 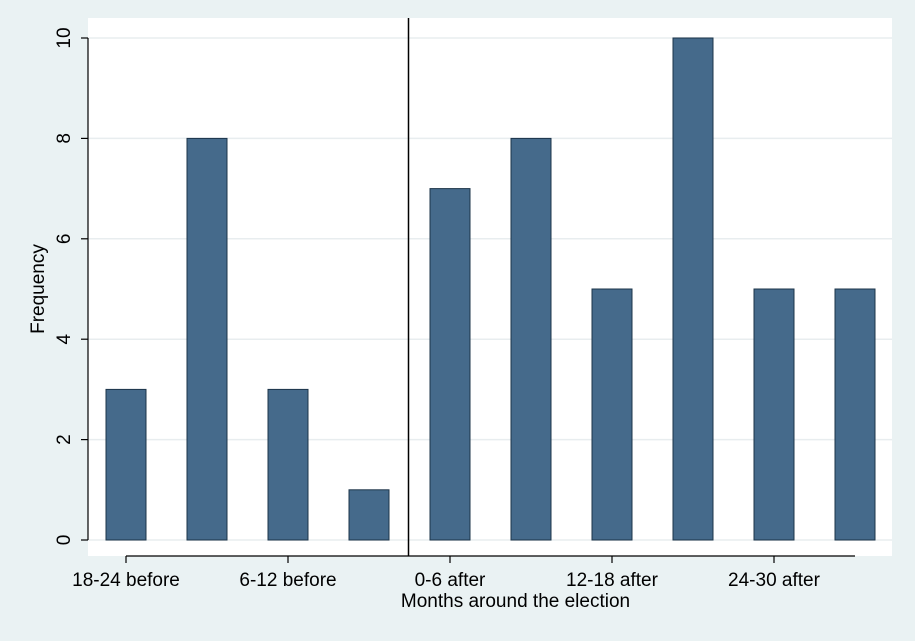 I want to click on y-tick-label: 6, so click(x=64, y=239).